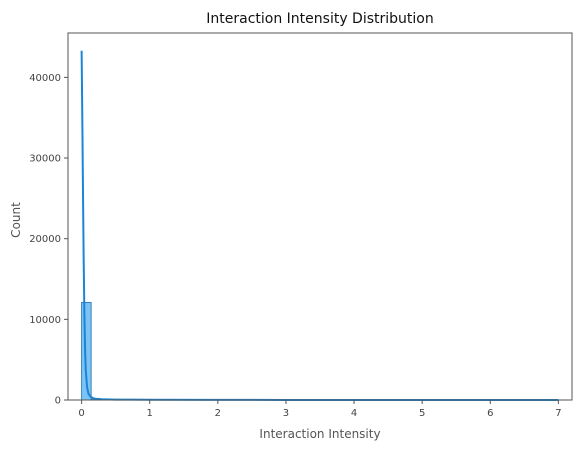 The height and width of the screenshot is (453, 577). I want to click on x-tick-label: 5, so click(422, 413).